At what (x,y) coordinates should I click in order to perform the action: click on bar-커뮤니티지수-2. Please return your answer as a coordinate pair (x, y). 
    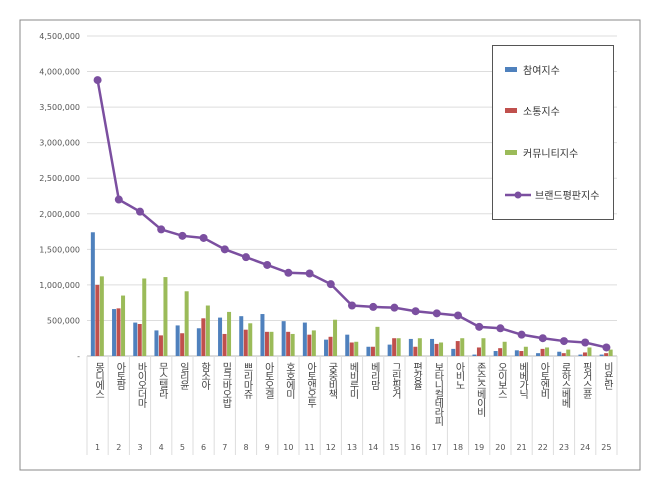
    Looking at the image, I should click on (123, 325).